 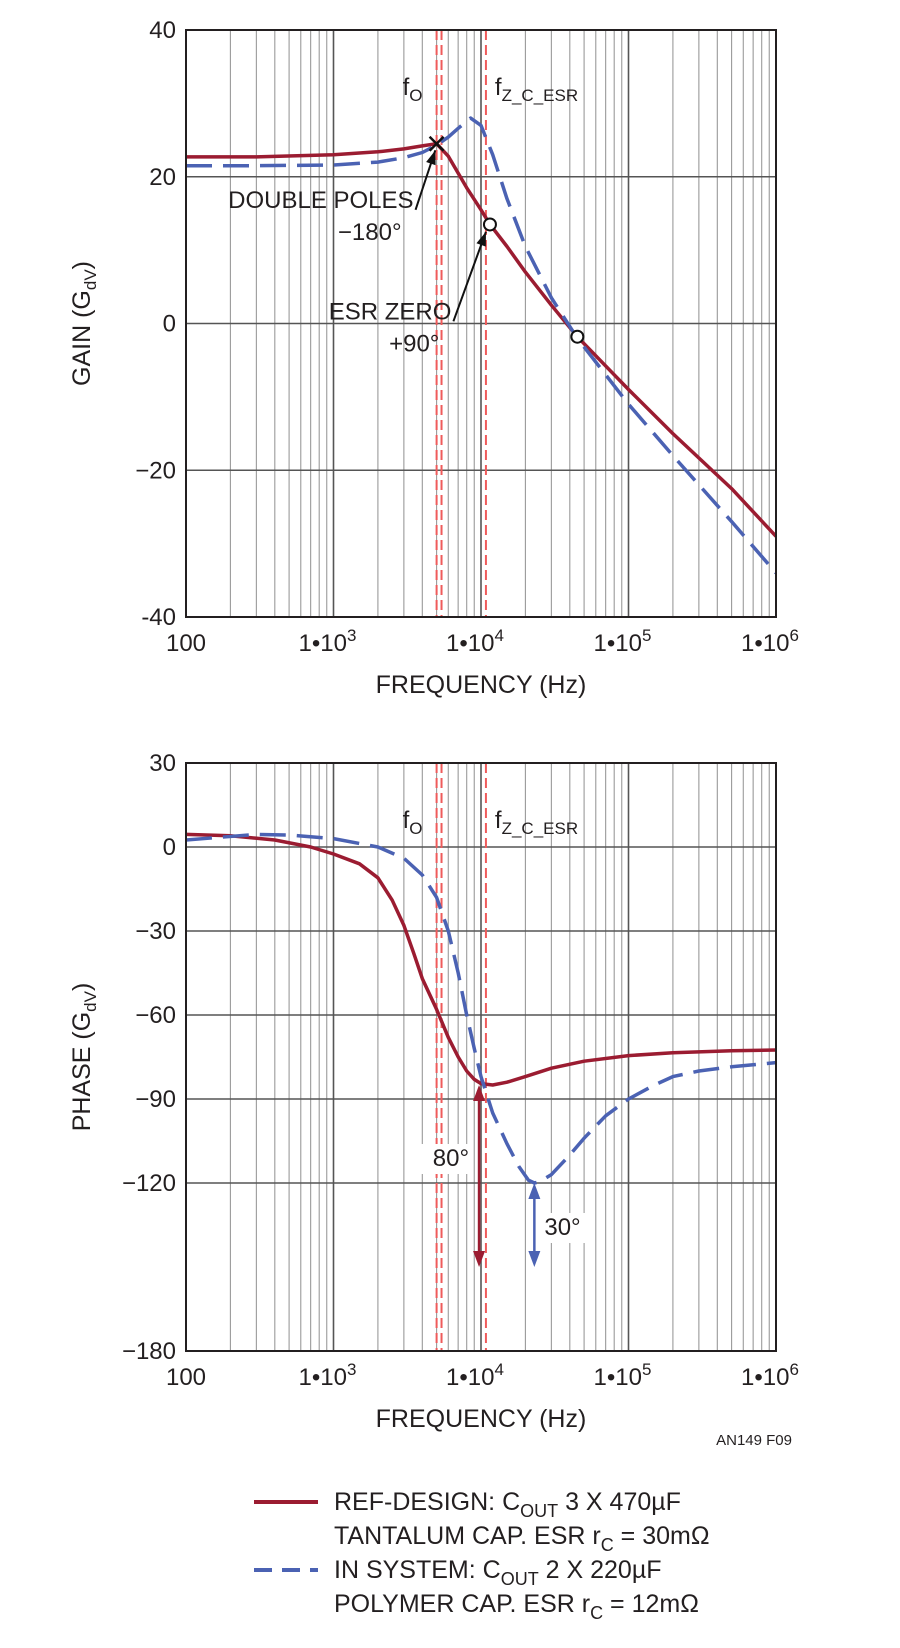 I want to click on y-axis-label-main: PHASE (G, so click(x=82, y=1071).